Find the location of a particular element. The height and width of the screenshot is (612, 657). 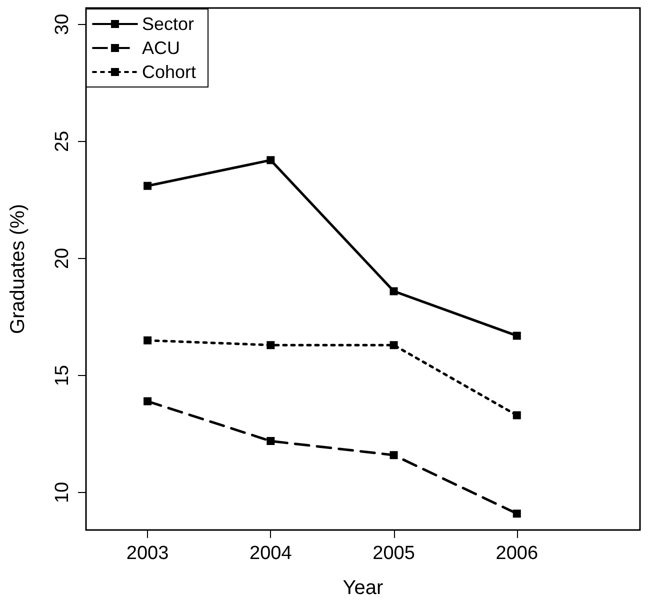

x-tick-label: 2004 is located at coordinates (271, 553).